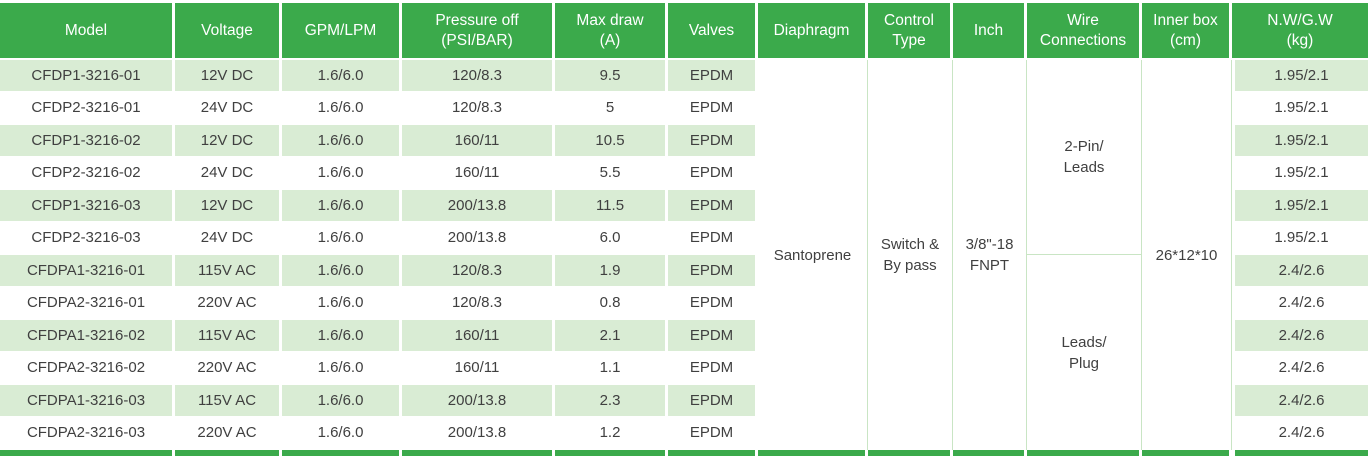 This screenshot has width=1368, height=456. What do you see at coordinates (87, 173) in the screenshot?
I see `cell-model: CFDP2-3216-02` at bounding box center [87, 173].